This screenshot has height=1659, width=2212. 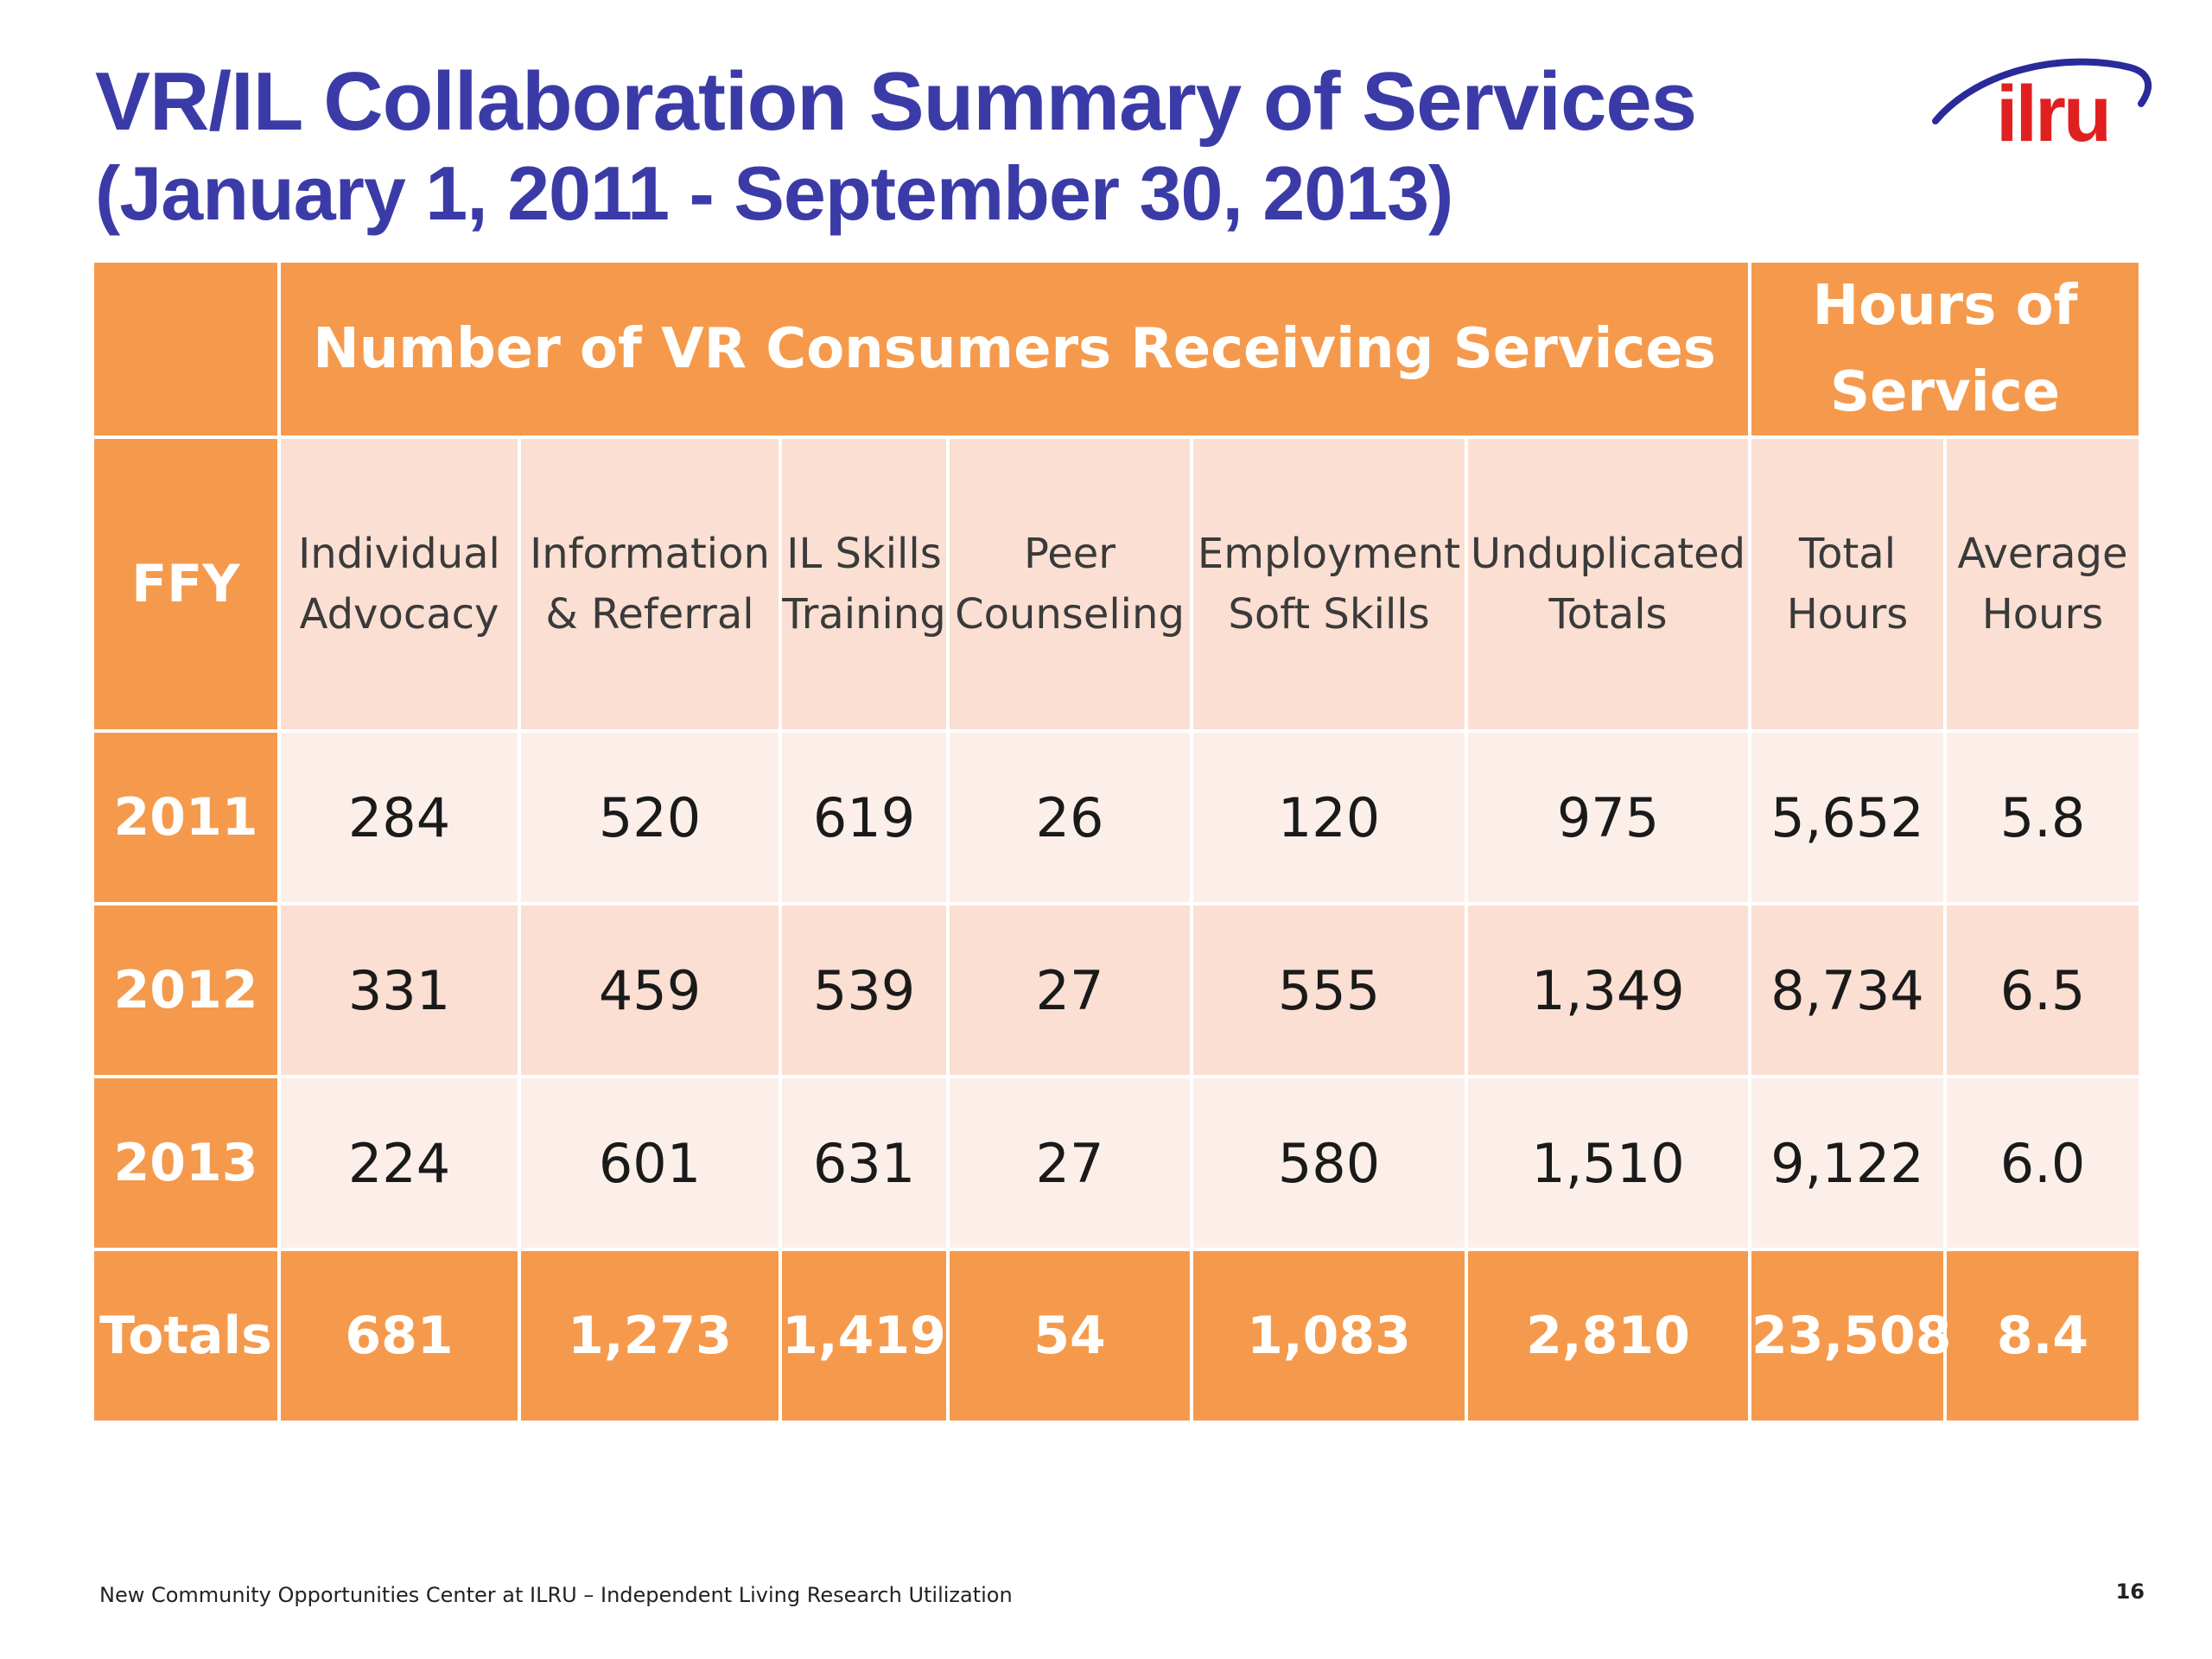 What do you see at coordinates (650, 584) in the screenshot?
I see `col-header-information-referral: Information & Referral` at bounding box center [650, 584].